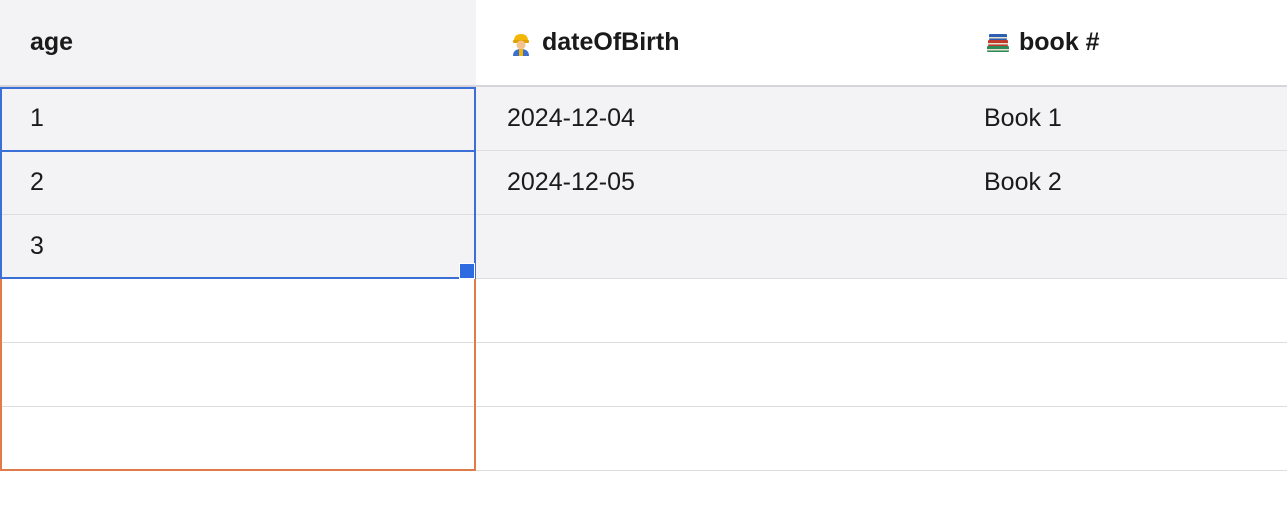 The image size is (1287, 530). I want to click on table-row: 3, so click(643, 247).